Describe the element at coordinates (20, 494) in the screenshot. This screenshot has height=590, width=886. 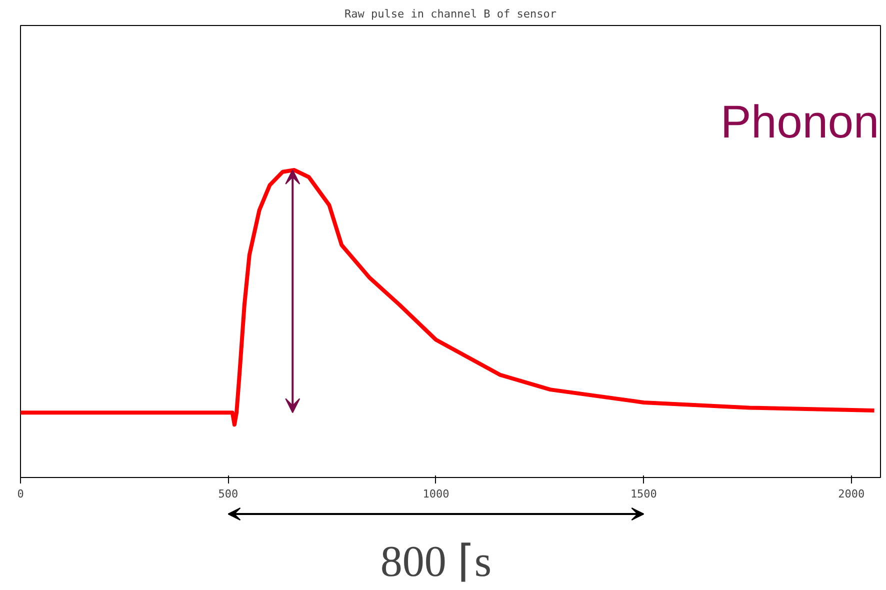
I see `x-tick-label: 0` at that location.